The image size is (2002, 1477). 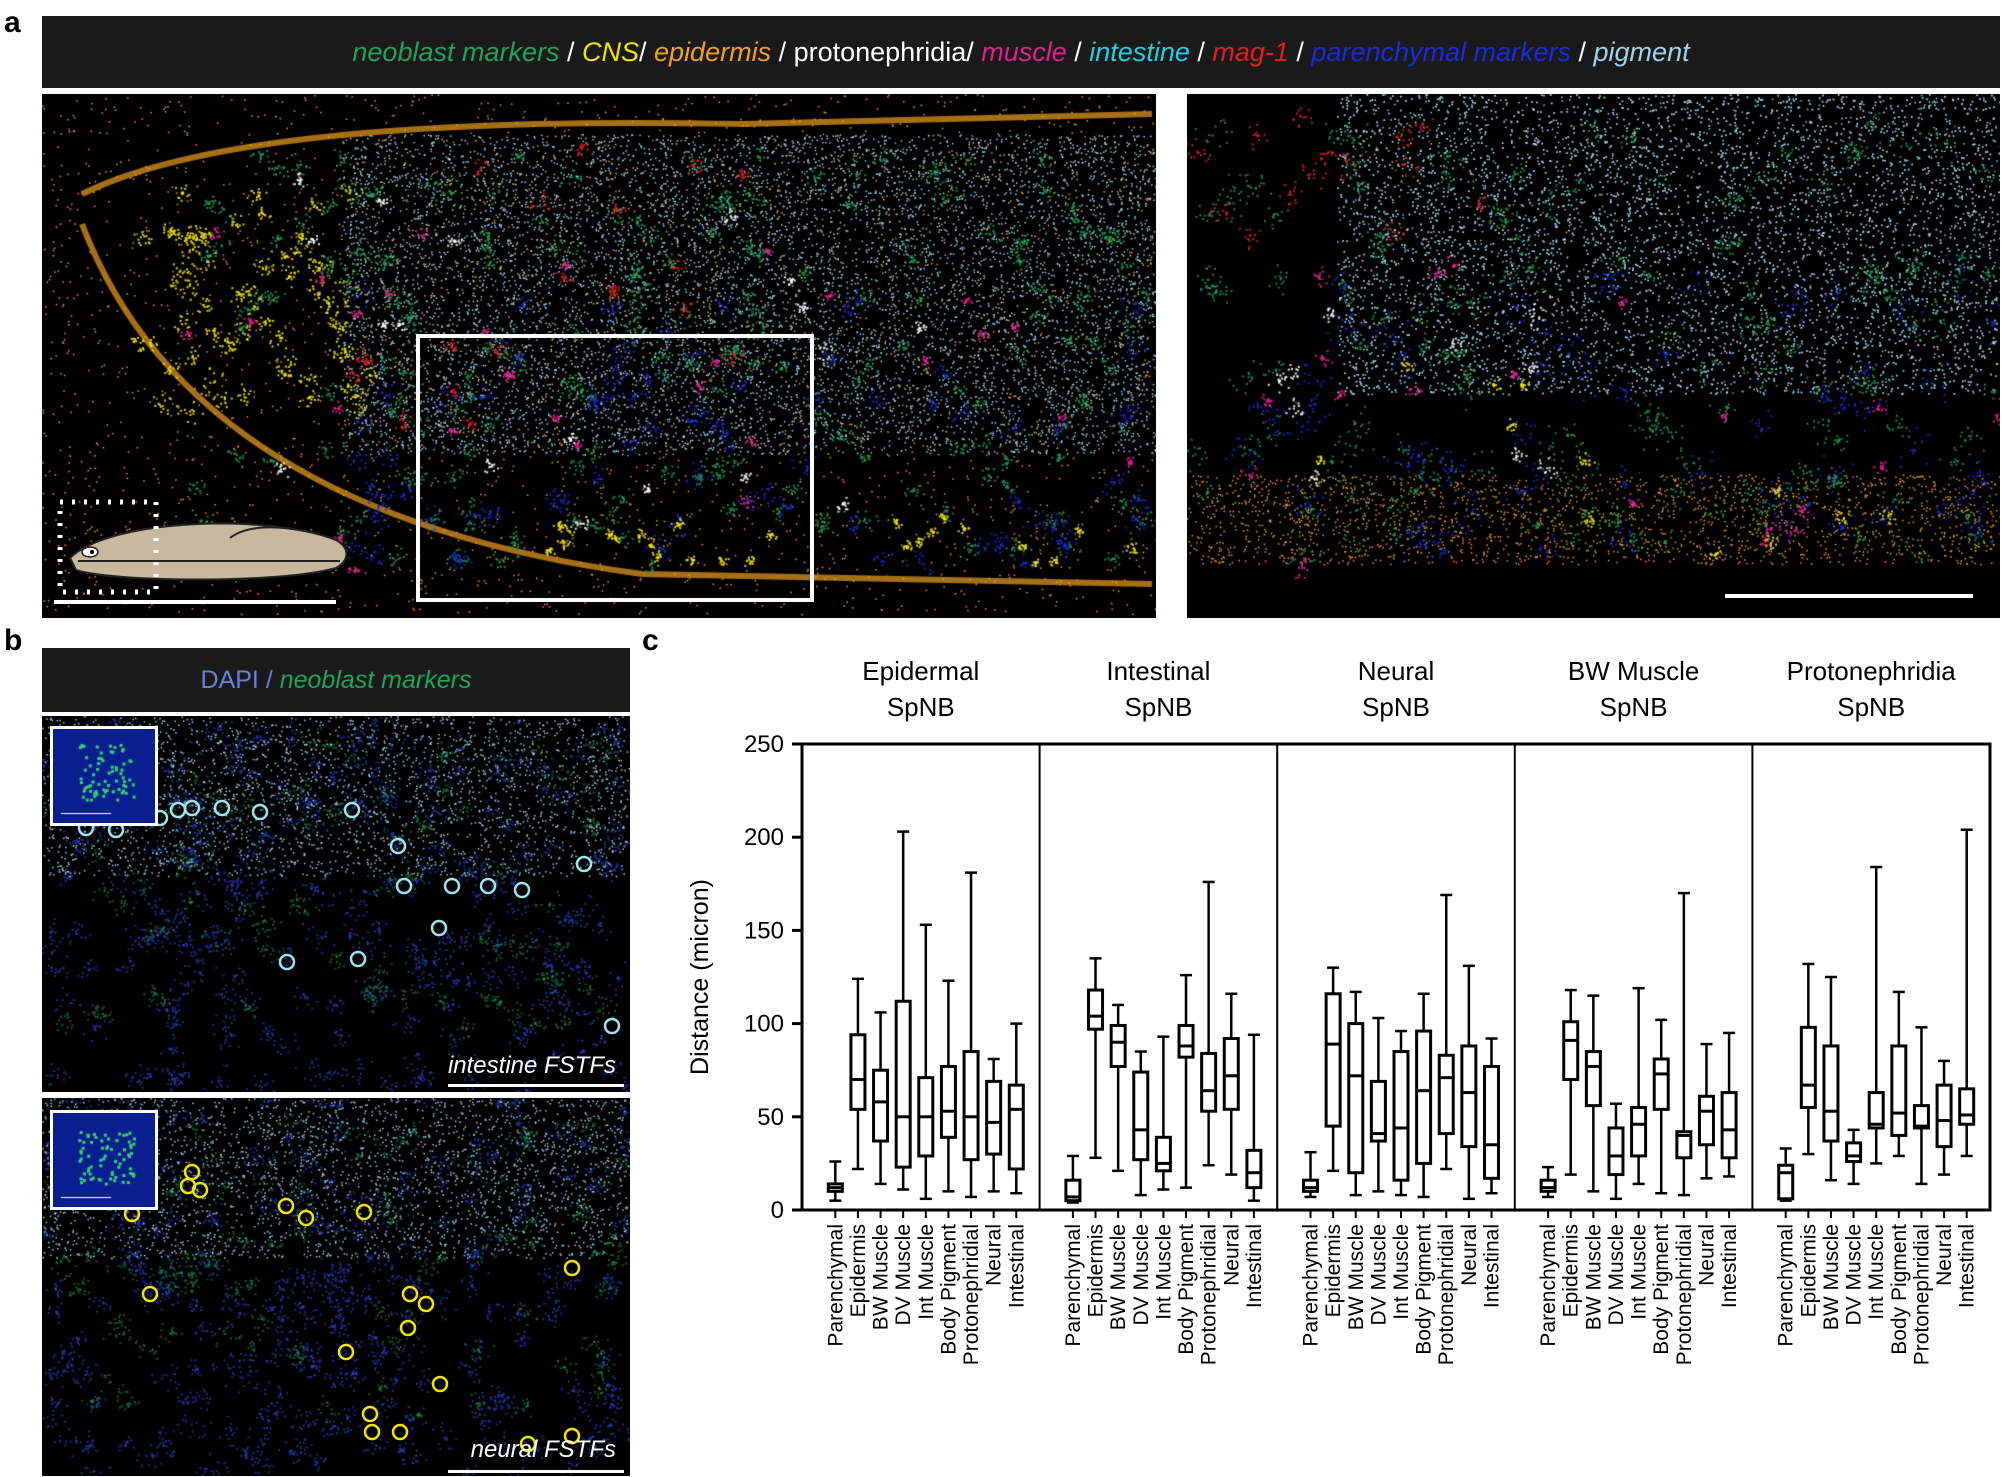 What do you see at coordinates (1139, 51) in the screenshot?
I see `legend_a-segment: intestine` at bounding box center [1139, 51].